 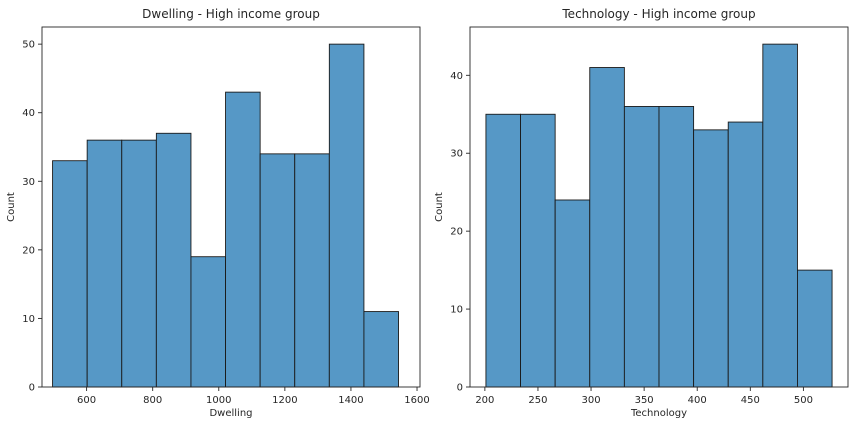 What do you see at coordinates (28, 45) in the screenshot?
I see `y-tick-label: 50` at bounding box center [28, 45].